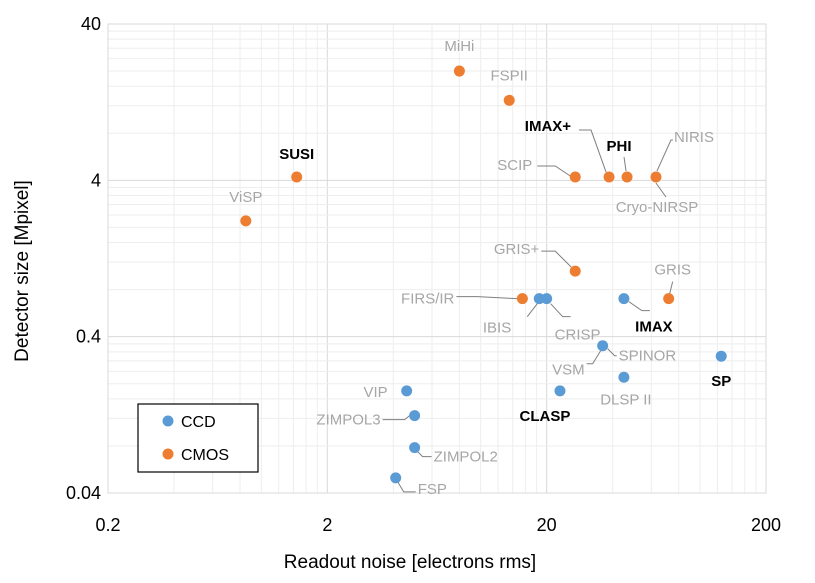 Image resolution: width=815 pixels, height=583 pixels. What do you see at coordinates (547, 525) in the screenshot?
I see `x-tick-label: 20` at bounding box center [547, 525].